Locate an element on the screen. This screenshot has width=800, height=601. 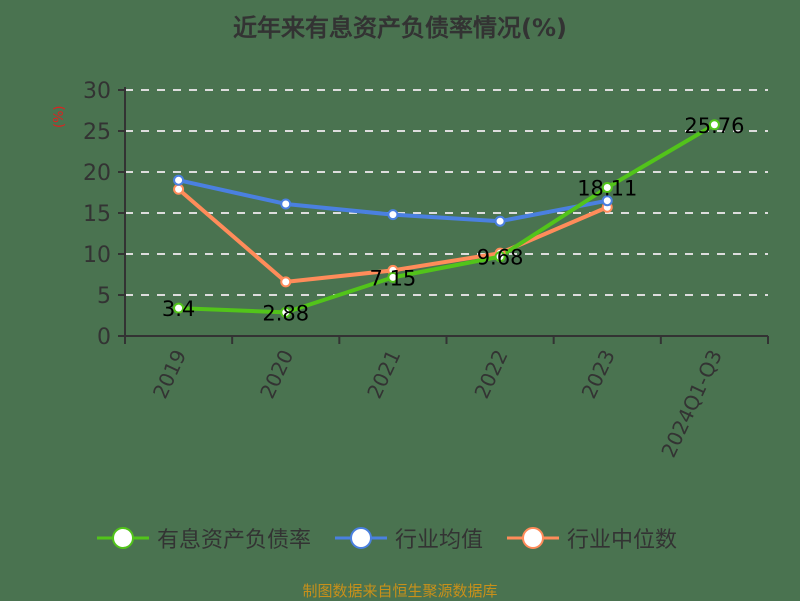
data-label: 2.88 is located at coordinates (285, 313).